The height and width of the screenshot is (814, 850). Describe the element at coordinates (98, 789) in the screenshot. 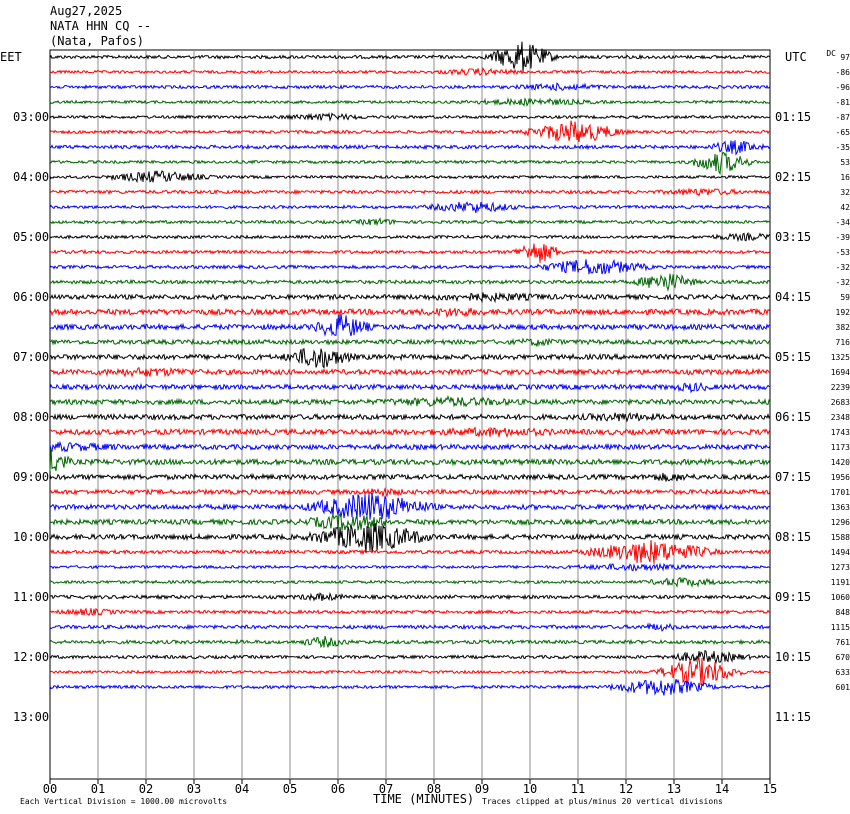

I see `x-tick-label: 01` at that location.